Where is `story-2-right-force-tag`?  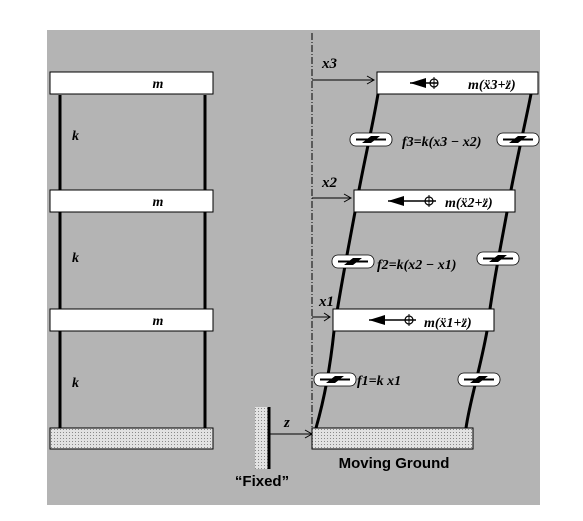 story-2-right-force-tag is located at coordinates (498, 258).